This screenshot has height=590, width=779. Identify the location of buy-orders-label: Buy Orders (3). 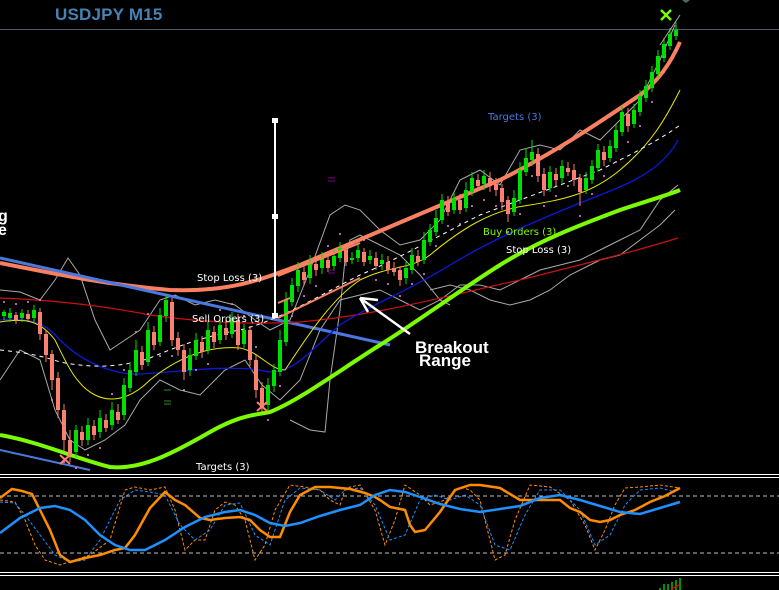
(520, 232).